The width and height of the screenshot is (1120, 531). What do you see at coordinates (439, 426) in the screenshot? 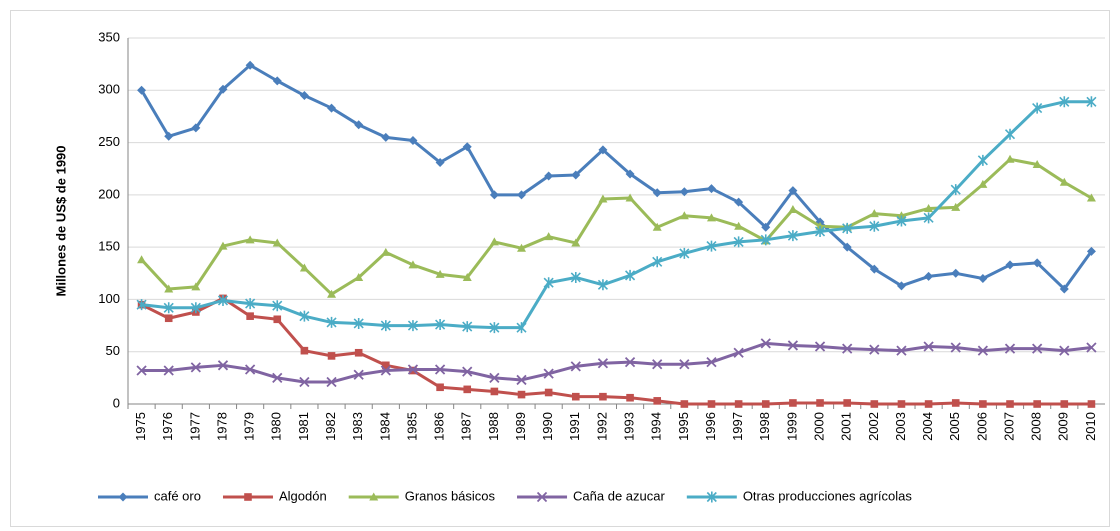
I see `x-tick-label: 1986` at bounding box center [439, 426].